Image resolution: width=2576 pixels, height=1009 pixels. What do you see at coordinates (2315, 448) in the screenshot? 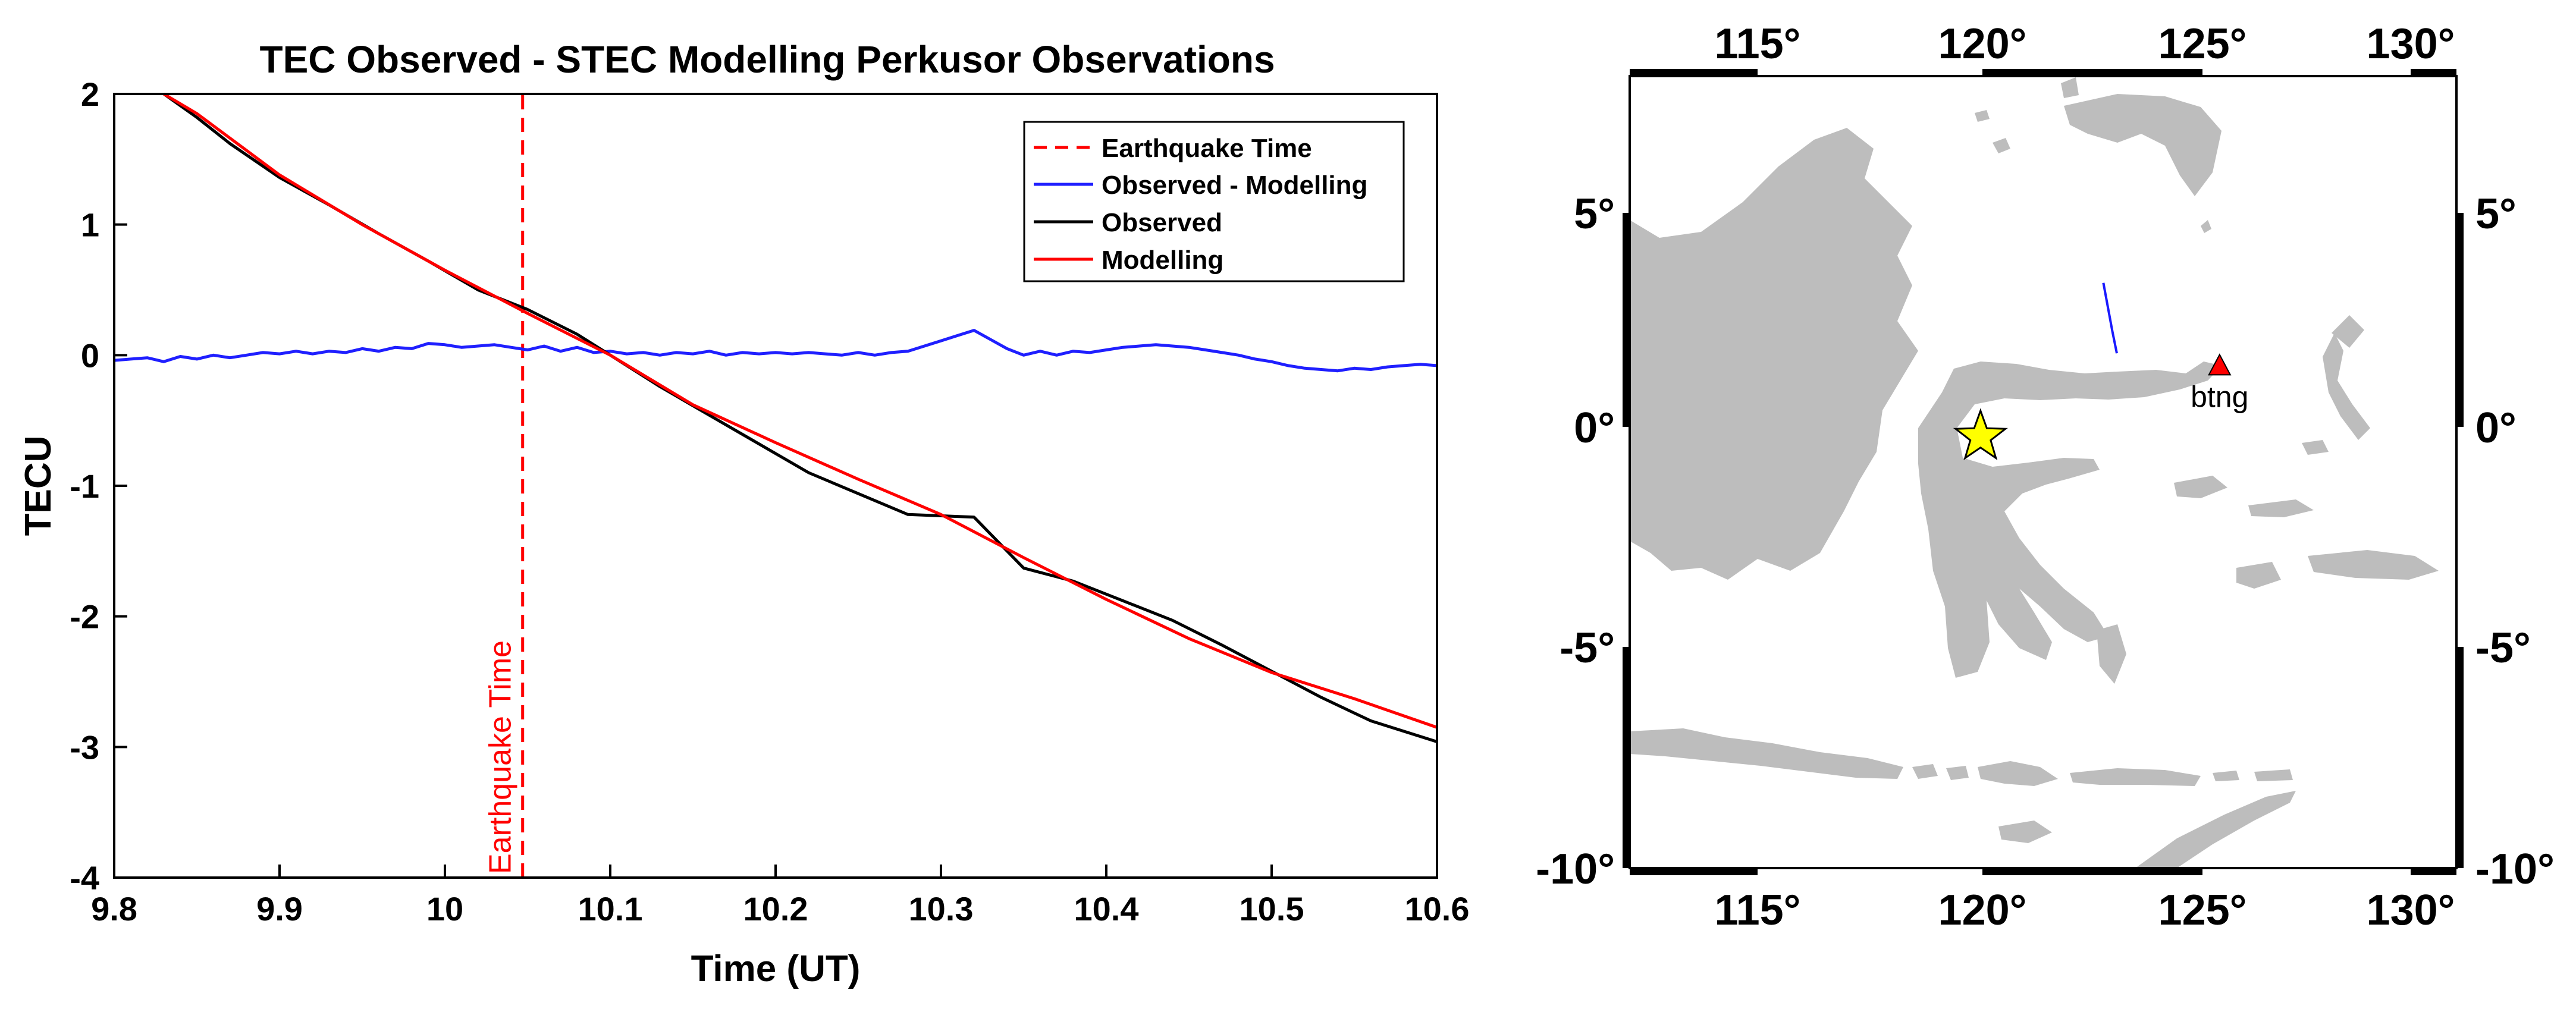
I see `land-obi` at bounding box center [2315, 448].